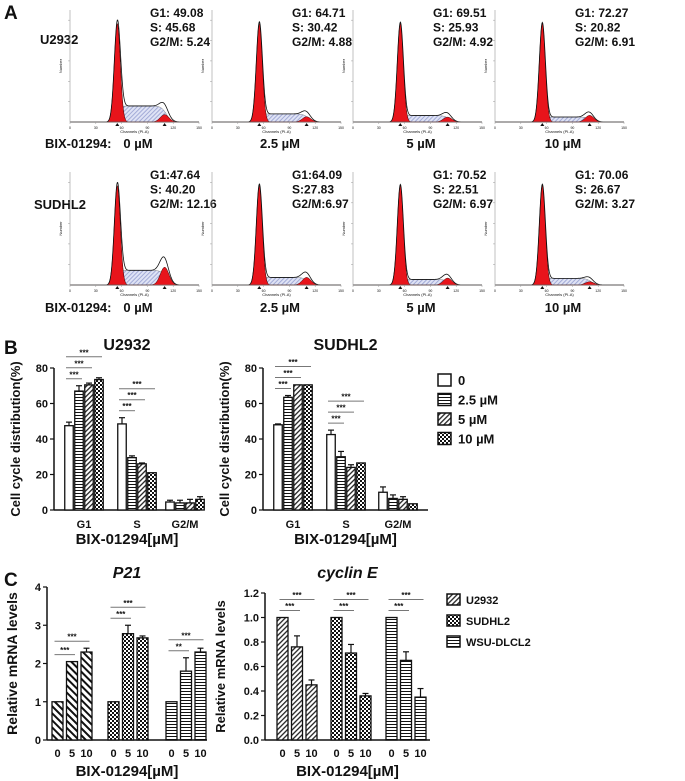 This screenshot has height=781, width=685. What do you see at coordinates (398, 525) in the screenshot?
I see `category-label: G2/M` at bounding box center [398, 525].